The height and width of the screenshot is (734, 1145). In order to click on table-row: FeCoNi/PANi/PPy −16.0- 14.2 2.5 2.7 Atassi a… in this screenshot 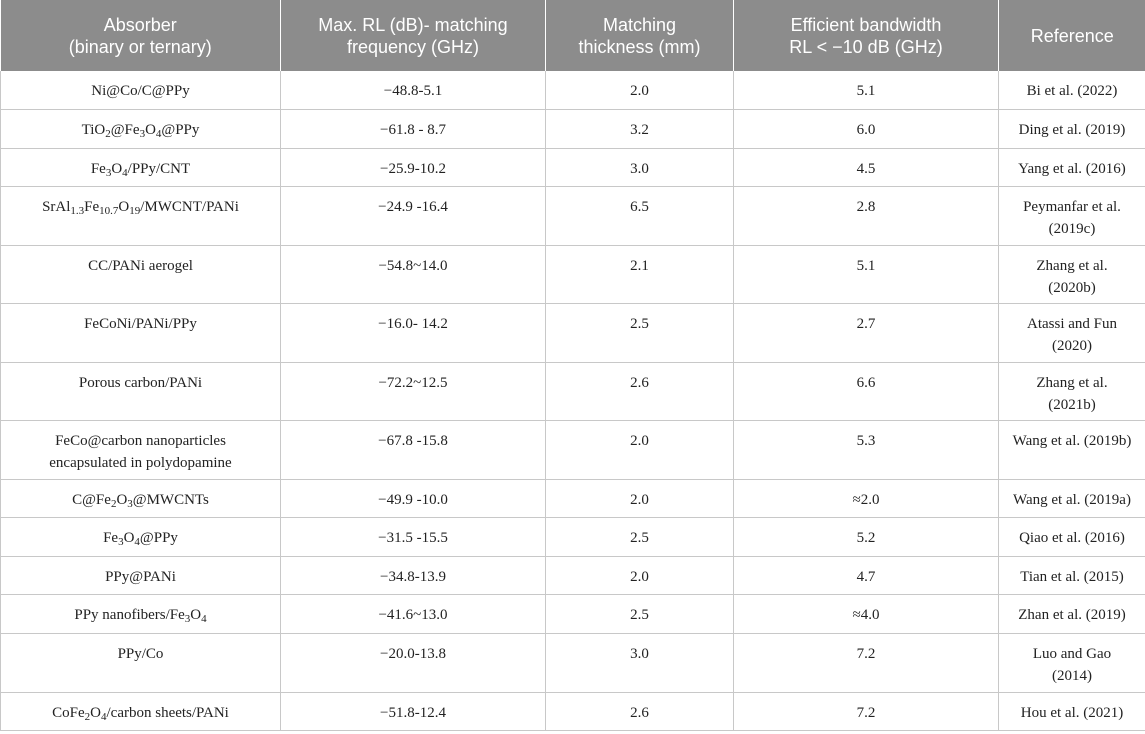, I will do `click(572, 333)`.